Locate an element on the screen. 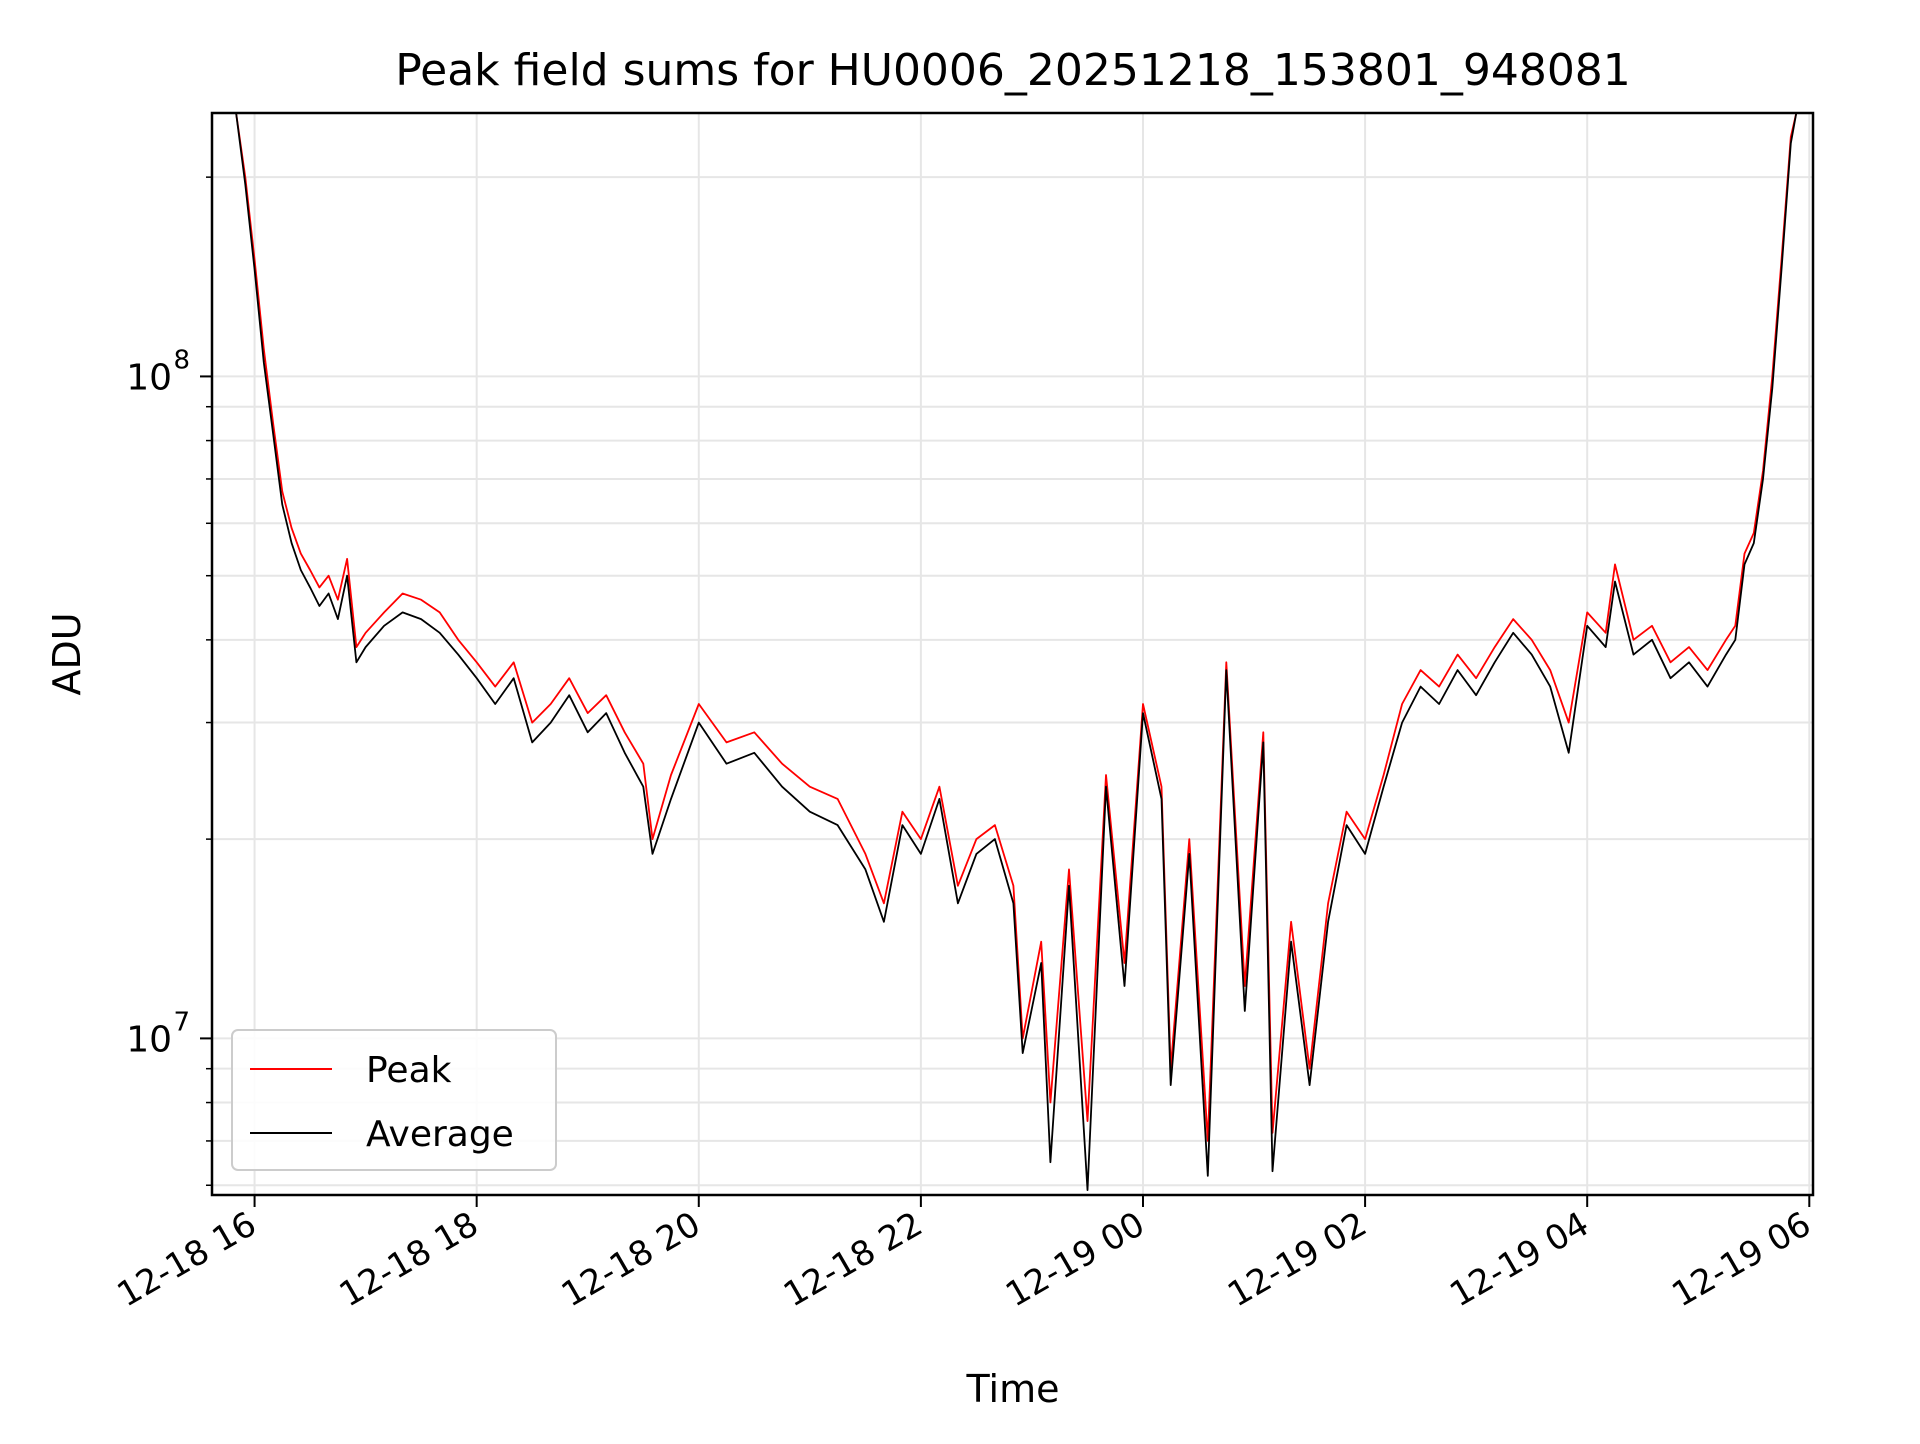 The image size is (1920, 1444). x-axis-label: Time is located at coordinates (1013, 1389).